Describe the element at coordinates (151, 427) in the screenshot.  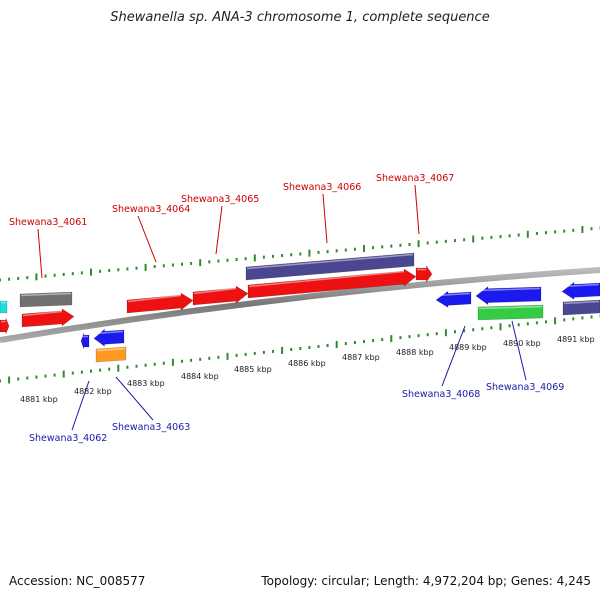
I see `gene-label-shewana3-4063: Shewana3_4063` at that location.